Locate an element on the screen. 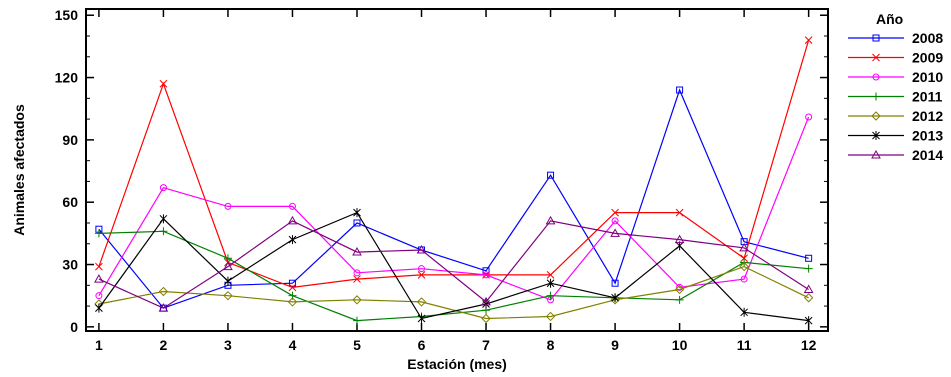 This screenshot has width=951, height=377. series-line is located at coordinates (453, 292).